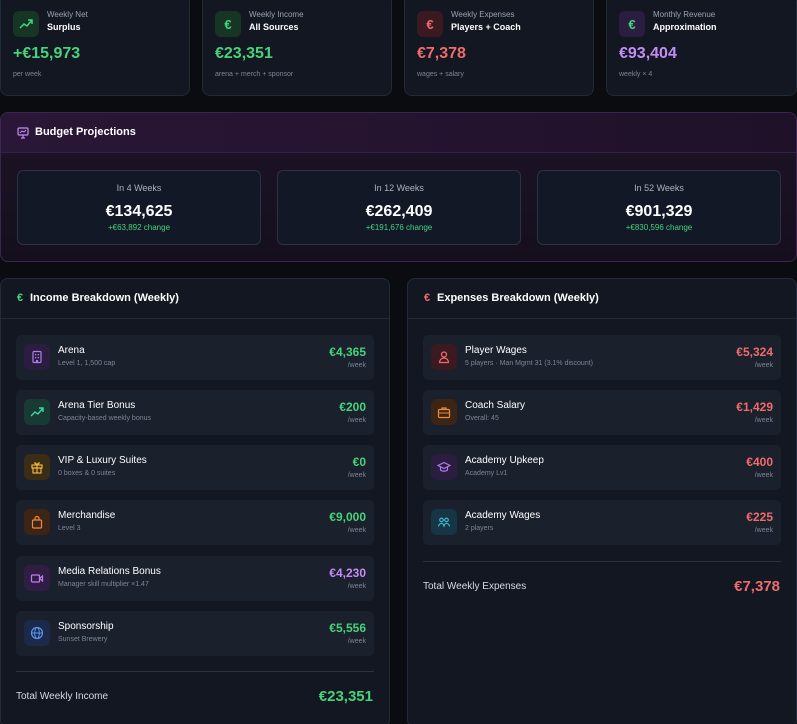 The height and width of the screenshot is (724, 797). What do you see at coordinates (602, 299) in the screenshot?
I see `expenses-header: € Expenses Breakdown (Weekly)` at bounding box center [602, 299].